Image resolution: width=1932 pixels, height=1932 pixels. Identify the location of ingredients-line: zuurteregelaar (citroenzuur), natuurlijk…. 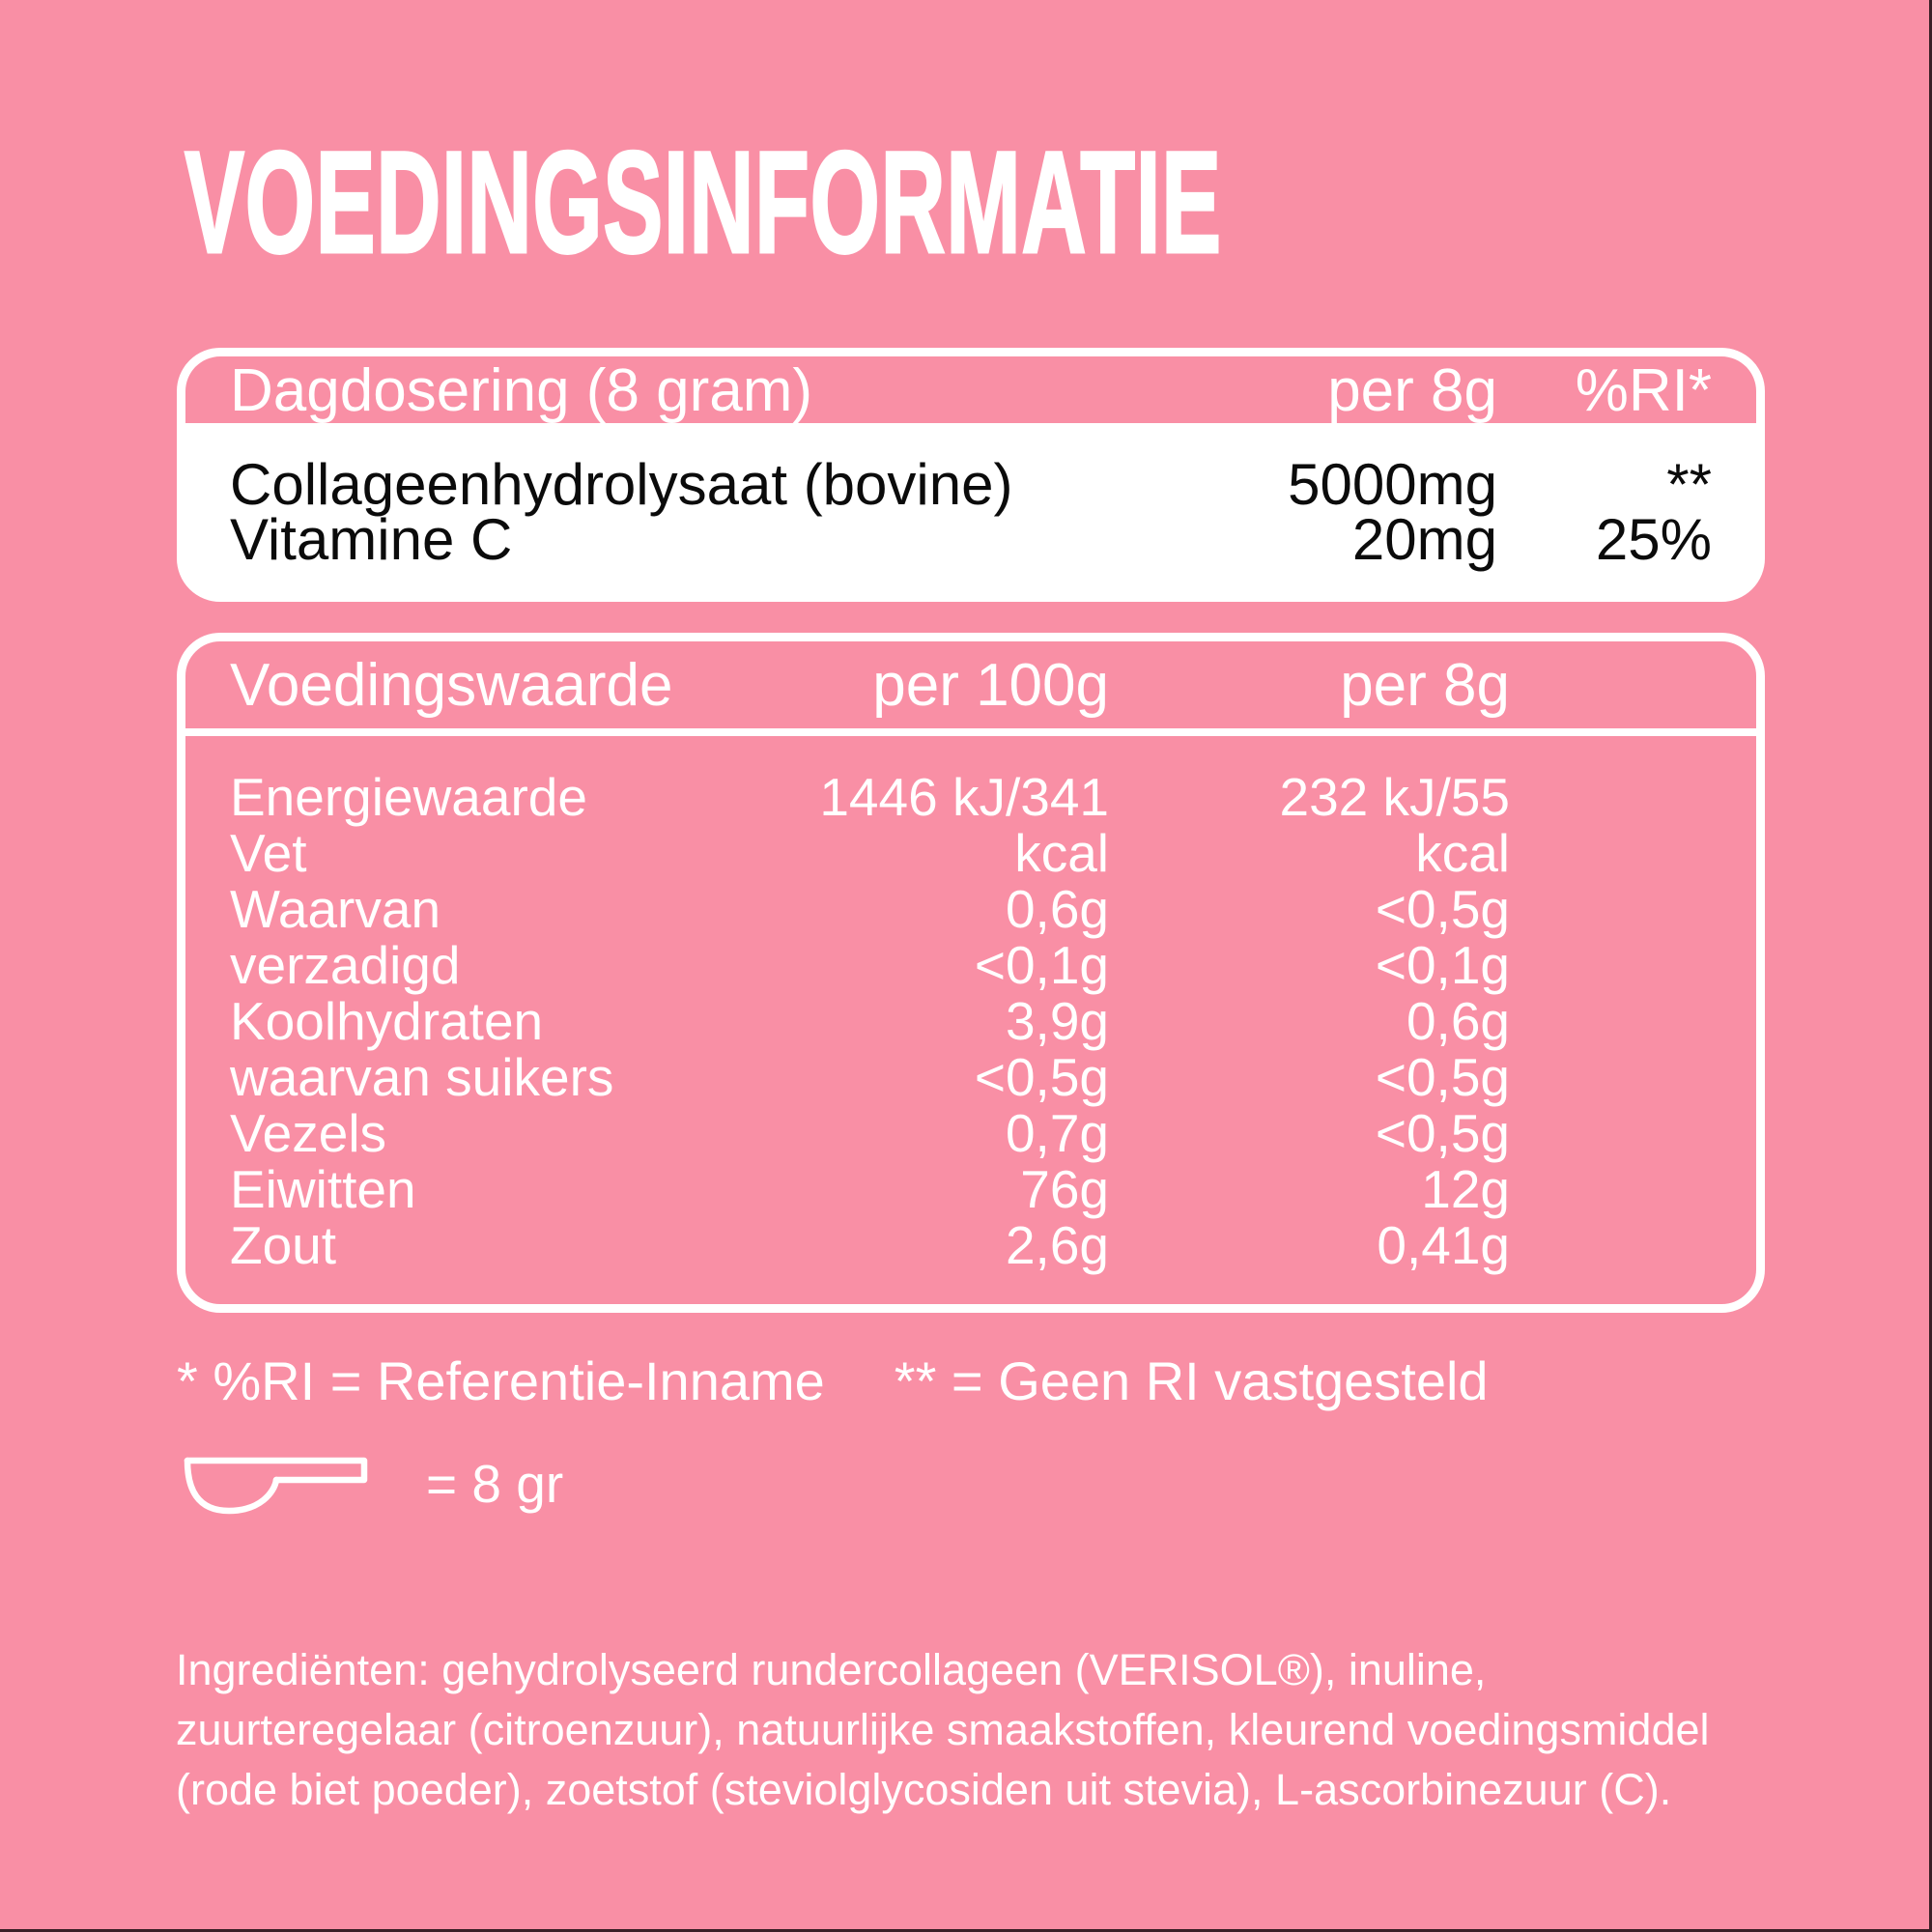
(943, 1729).